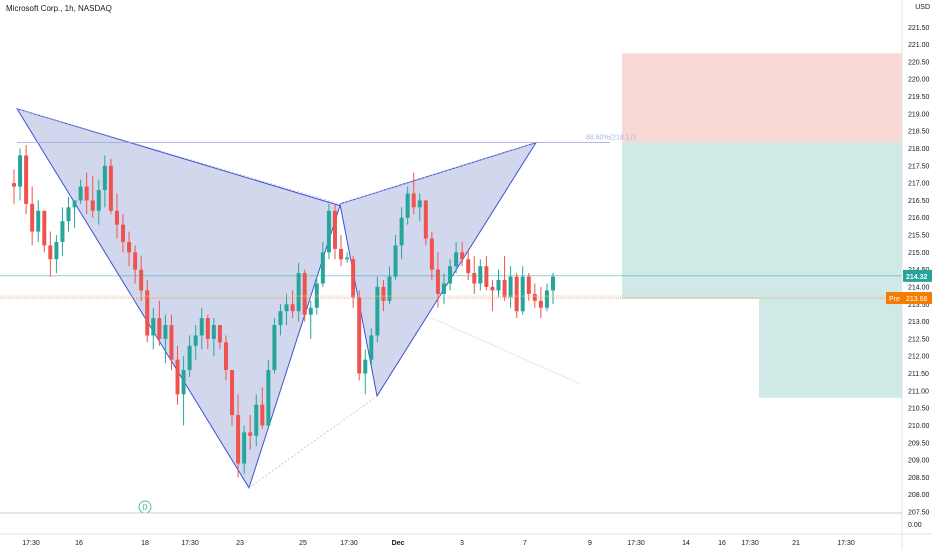 Image resolution: width=932 pixels, height=550 pixels. What do you see at coordinates (919, 305) in the screenshot?
I see `y-tick-label: 213.50` at bounding box center [919, 305].